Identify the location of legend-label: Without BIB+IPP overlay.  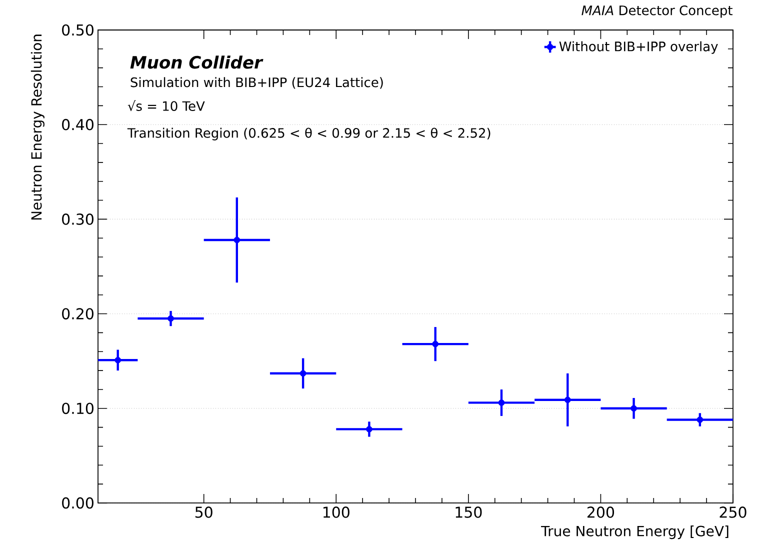
(638, 47).